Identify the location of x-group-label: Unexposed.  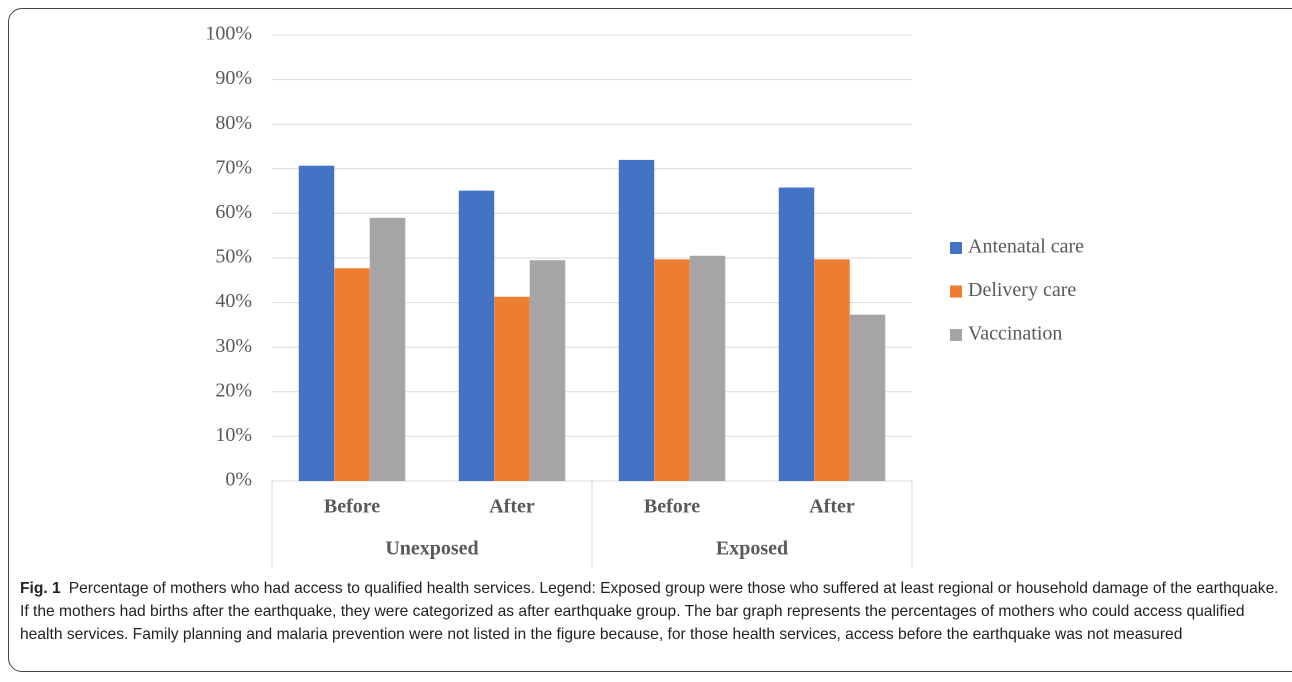
(431, 549).